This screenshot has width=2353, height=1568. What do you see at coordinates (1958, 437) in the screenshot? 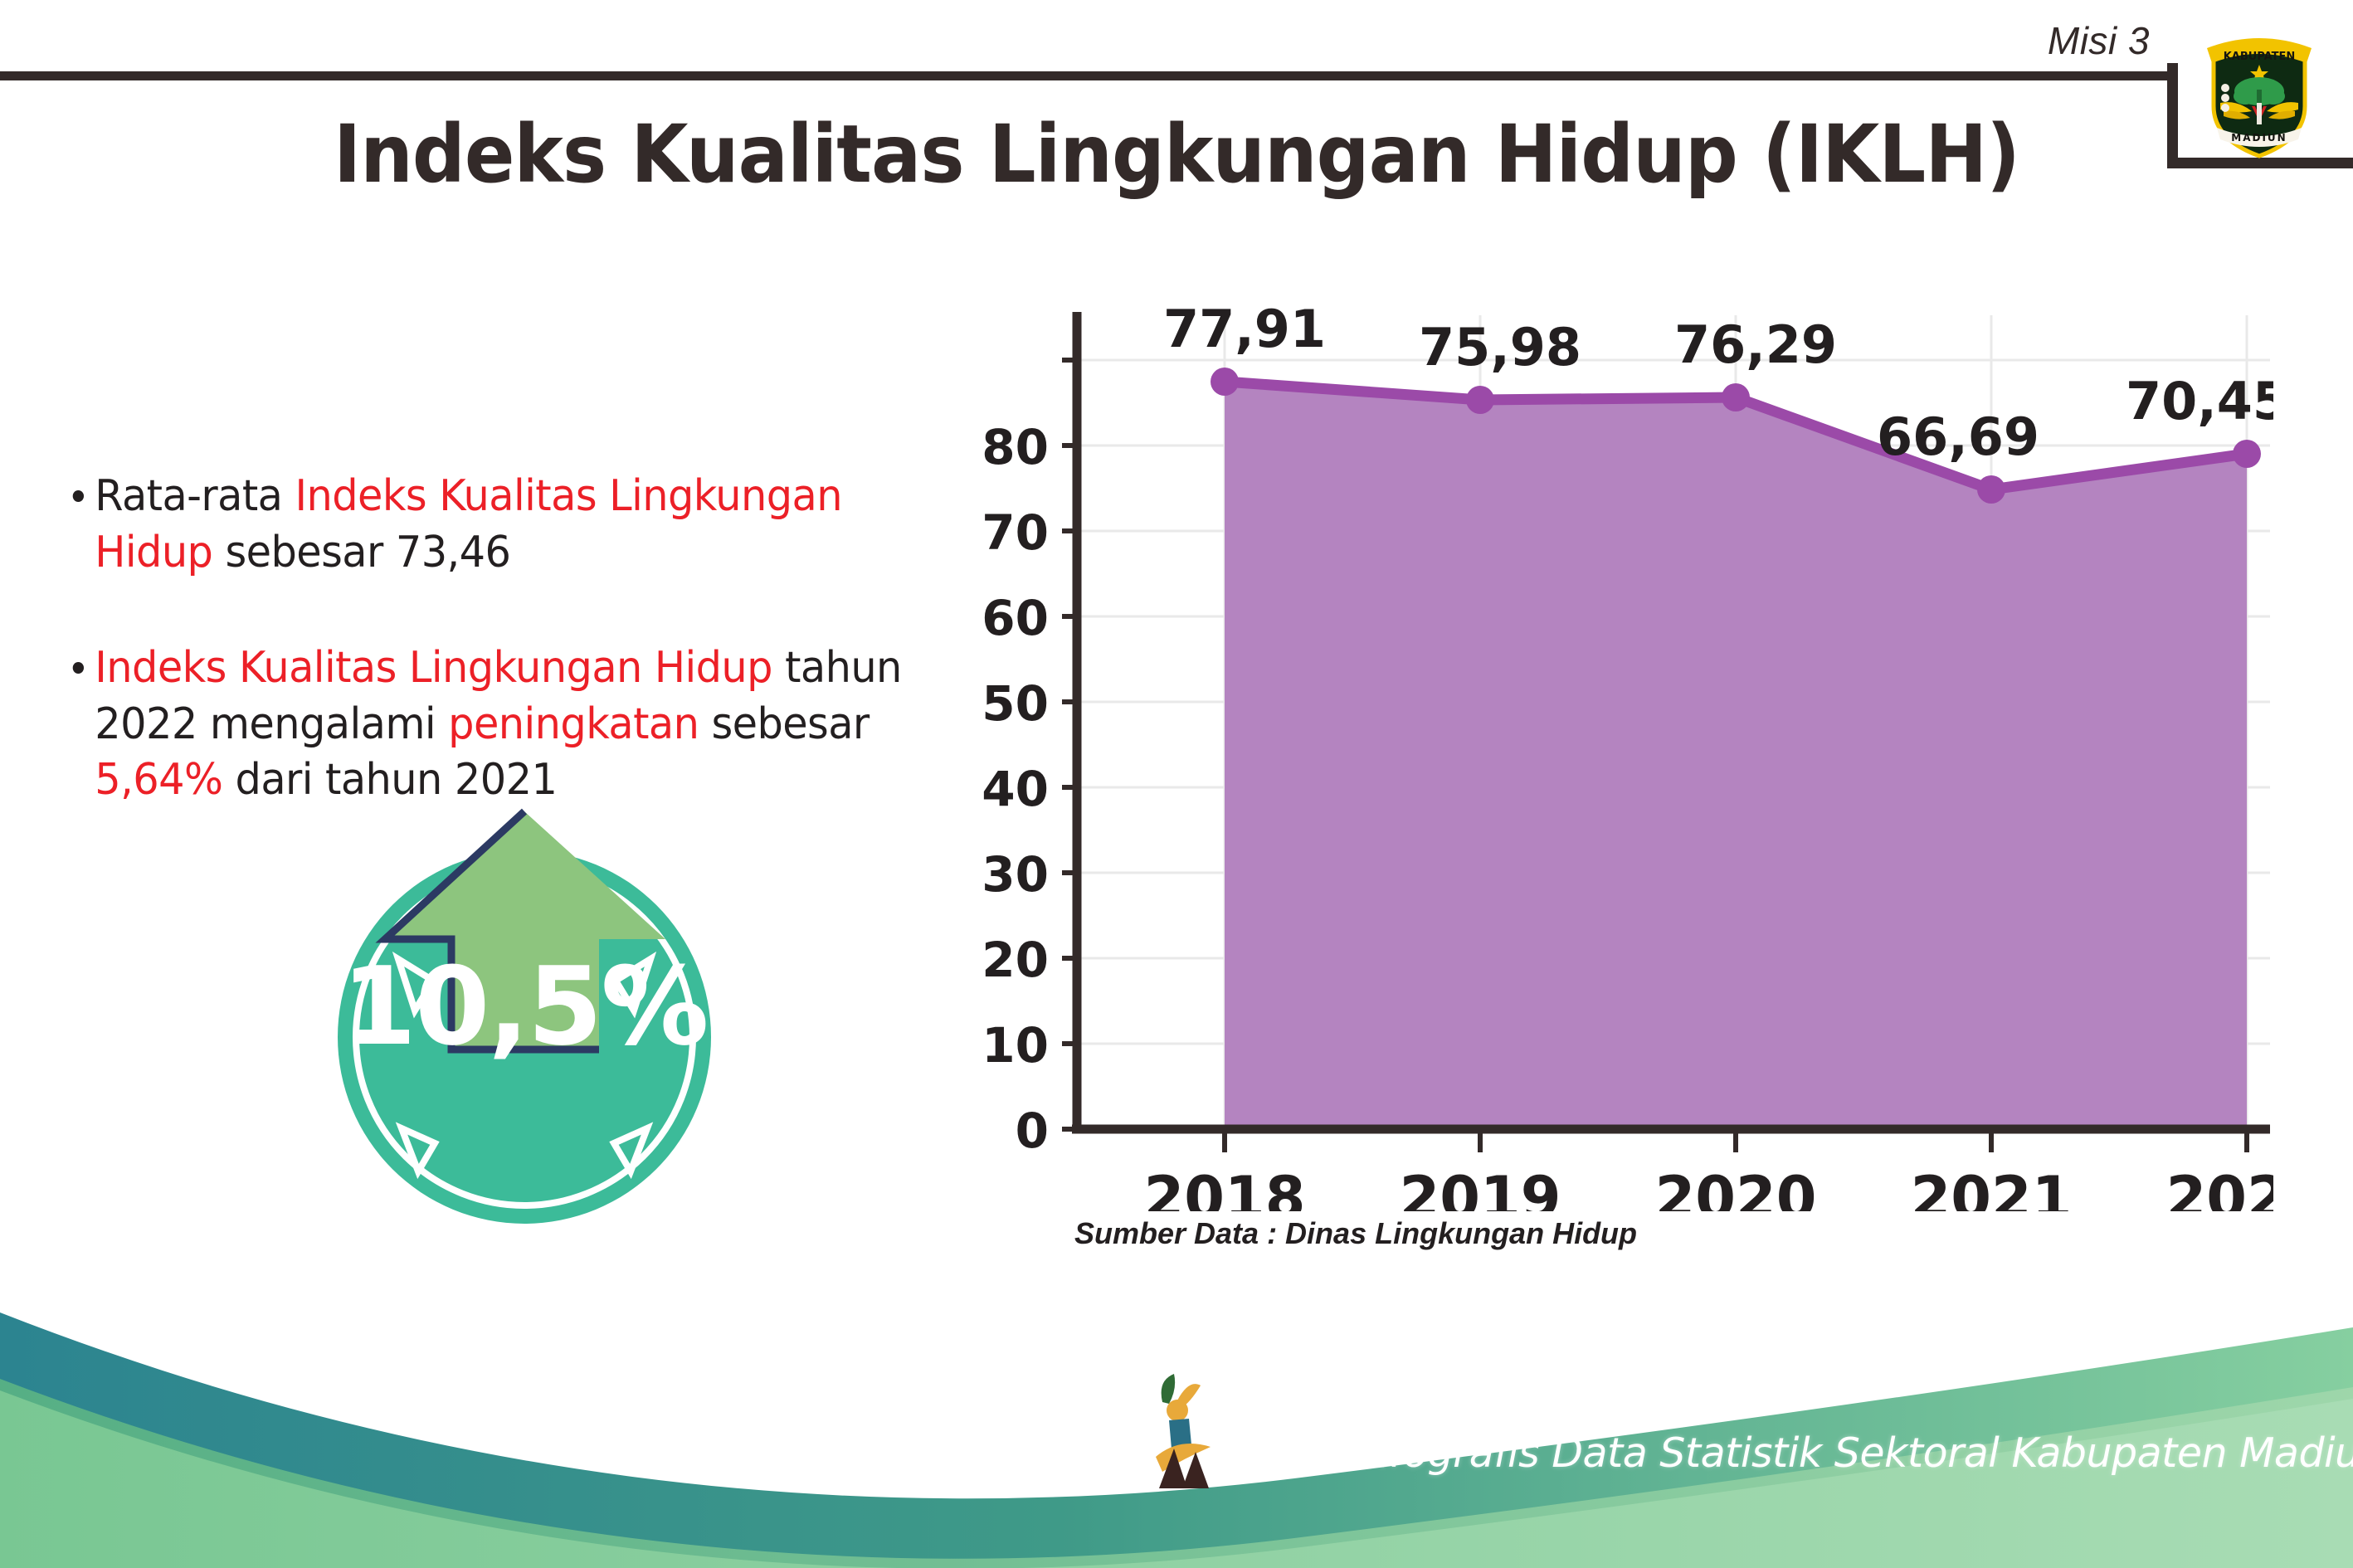
I see `data-label-2021: 66,69` at bounding box center [1958, 437].